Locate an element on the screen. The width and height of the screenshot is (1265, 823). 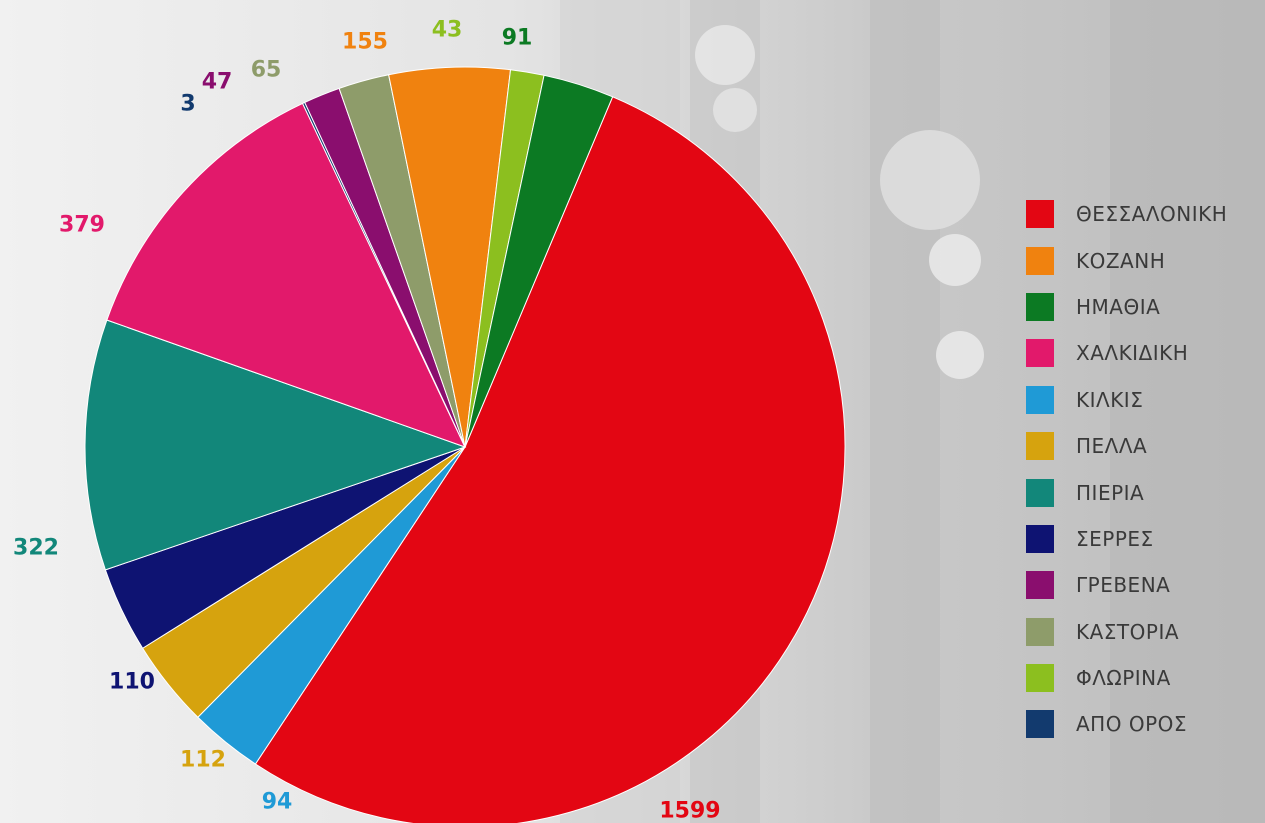
legend-item: ΚΟΖΑΝΗ is located at coordinates (1126, 260).